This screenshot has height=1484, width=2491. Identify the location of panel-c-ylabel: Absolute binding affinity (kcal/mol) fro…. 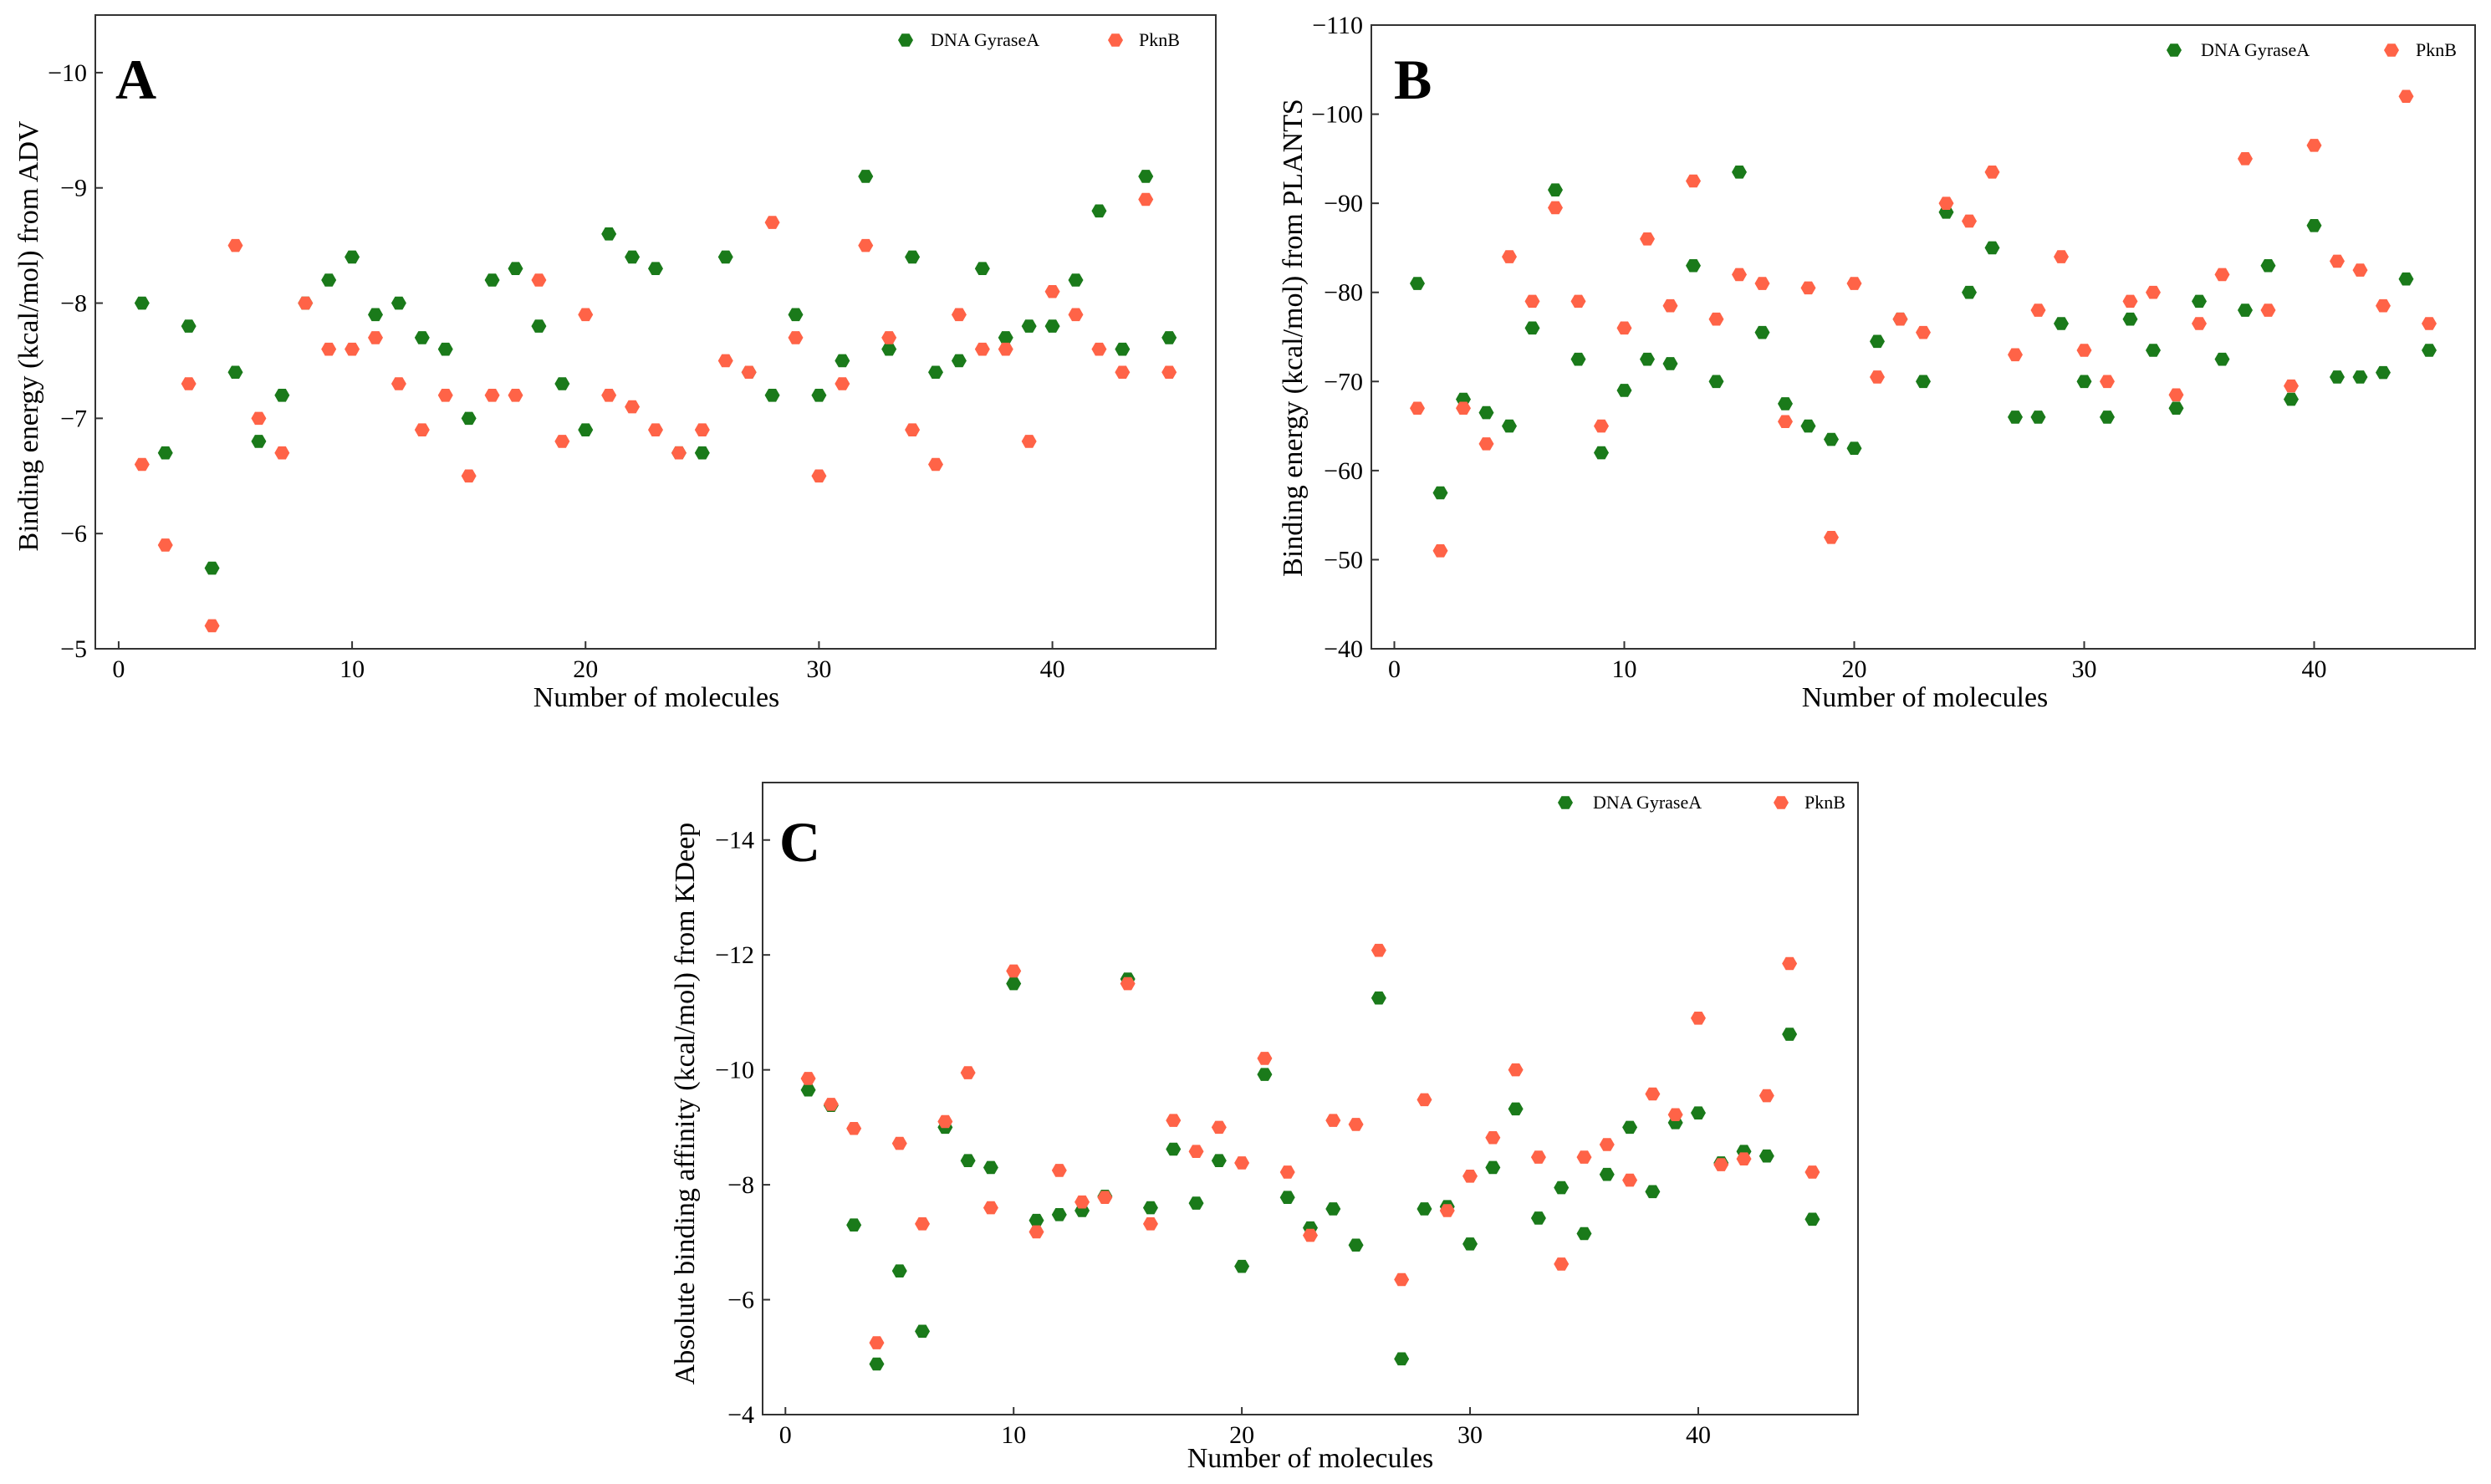
(685, 1104).